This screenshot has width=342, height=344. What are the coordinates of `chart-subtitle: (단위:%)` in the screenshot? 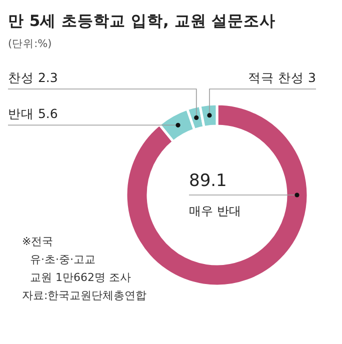 It's located at (30, 44).